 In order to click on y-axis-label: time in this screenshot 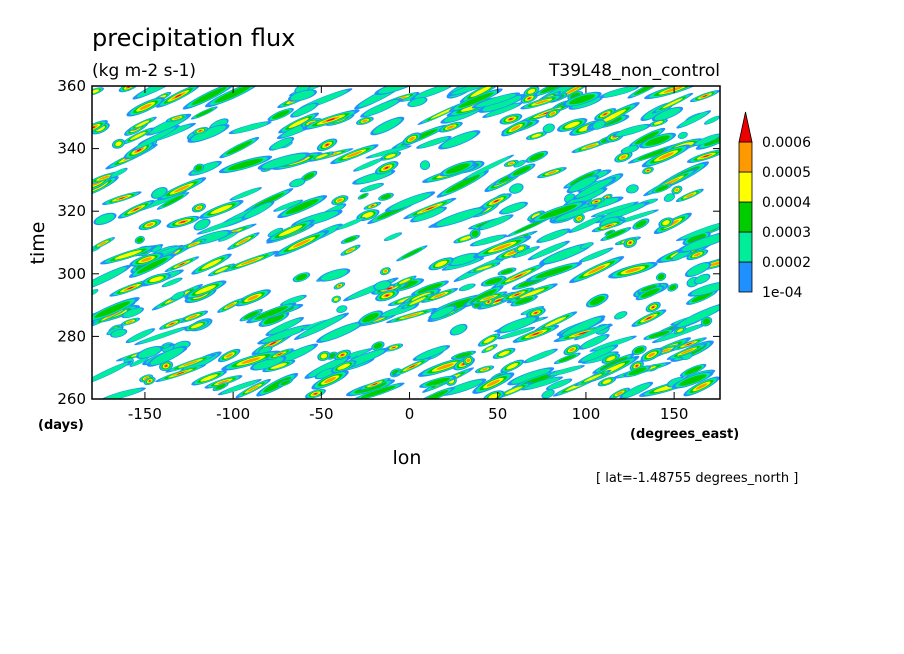, I will do `click(38, 243)`.